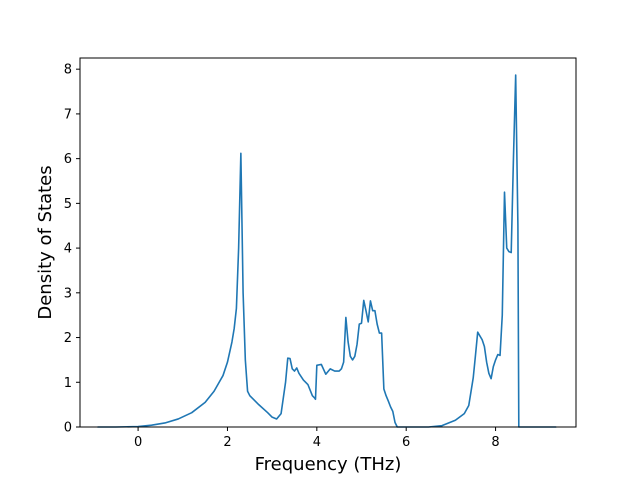 The width and height of the screenshot is (640, 480). Describe the element at coordinates (495, 442) in the screenshot. I see `x-tick-label: 8` at that location.